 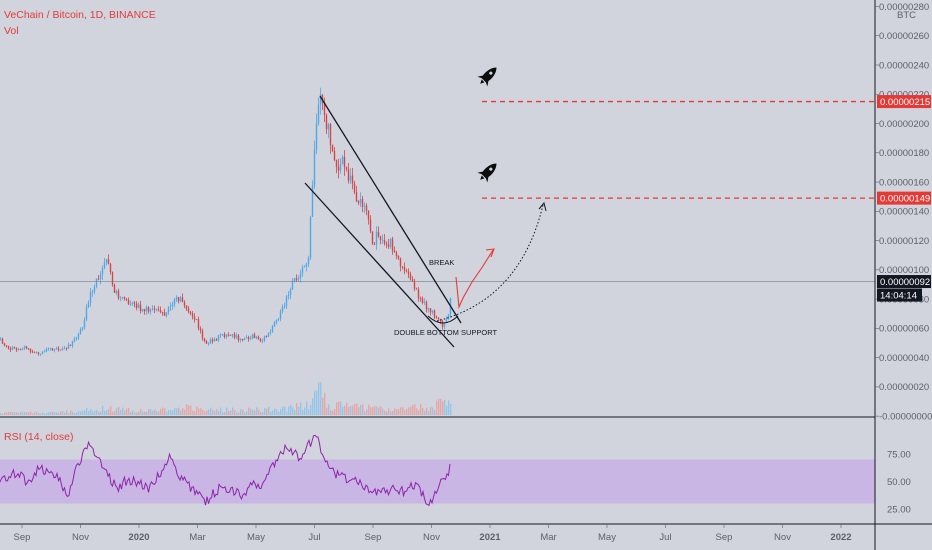 I want to click on price-axis-label: 0.00000060, so click(x=904, y=329).